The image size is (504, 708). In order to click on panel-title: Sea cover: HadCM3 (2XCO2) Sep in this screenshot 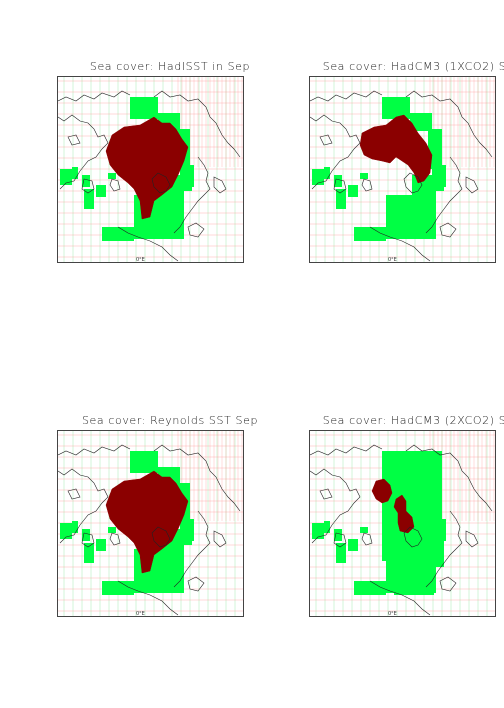, I will do `click(413, 420)`.